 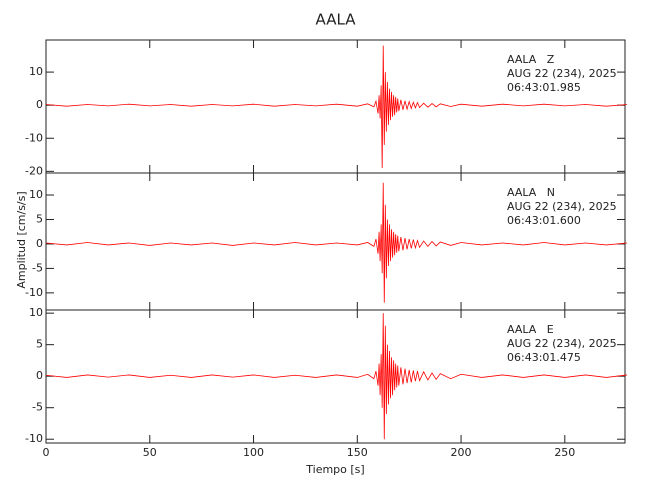 I want to click on annotation: 06:43:01.475, so click(x=544, y=357).